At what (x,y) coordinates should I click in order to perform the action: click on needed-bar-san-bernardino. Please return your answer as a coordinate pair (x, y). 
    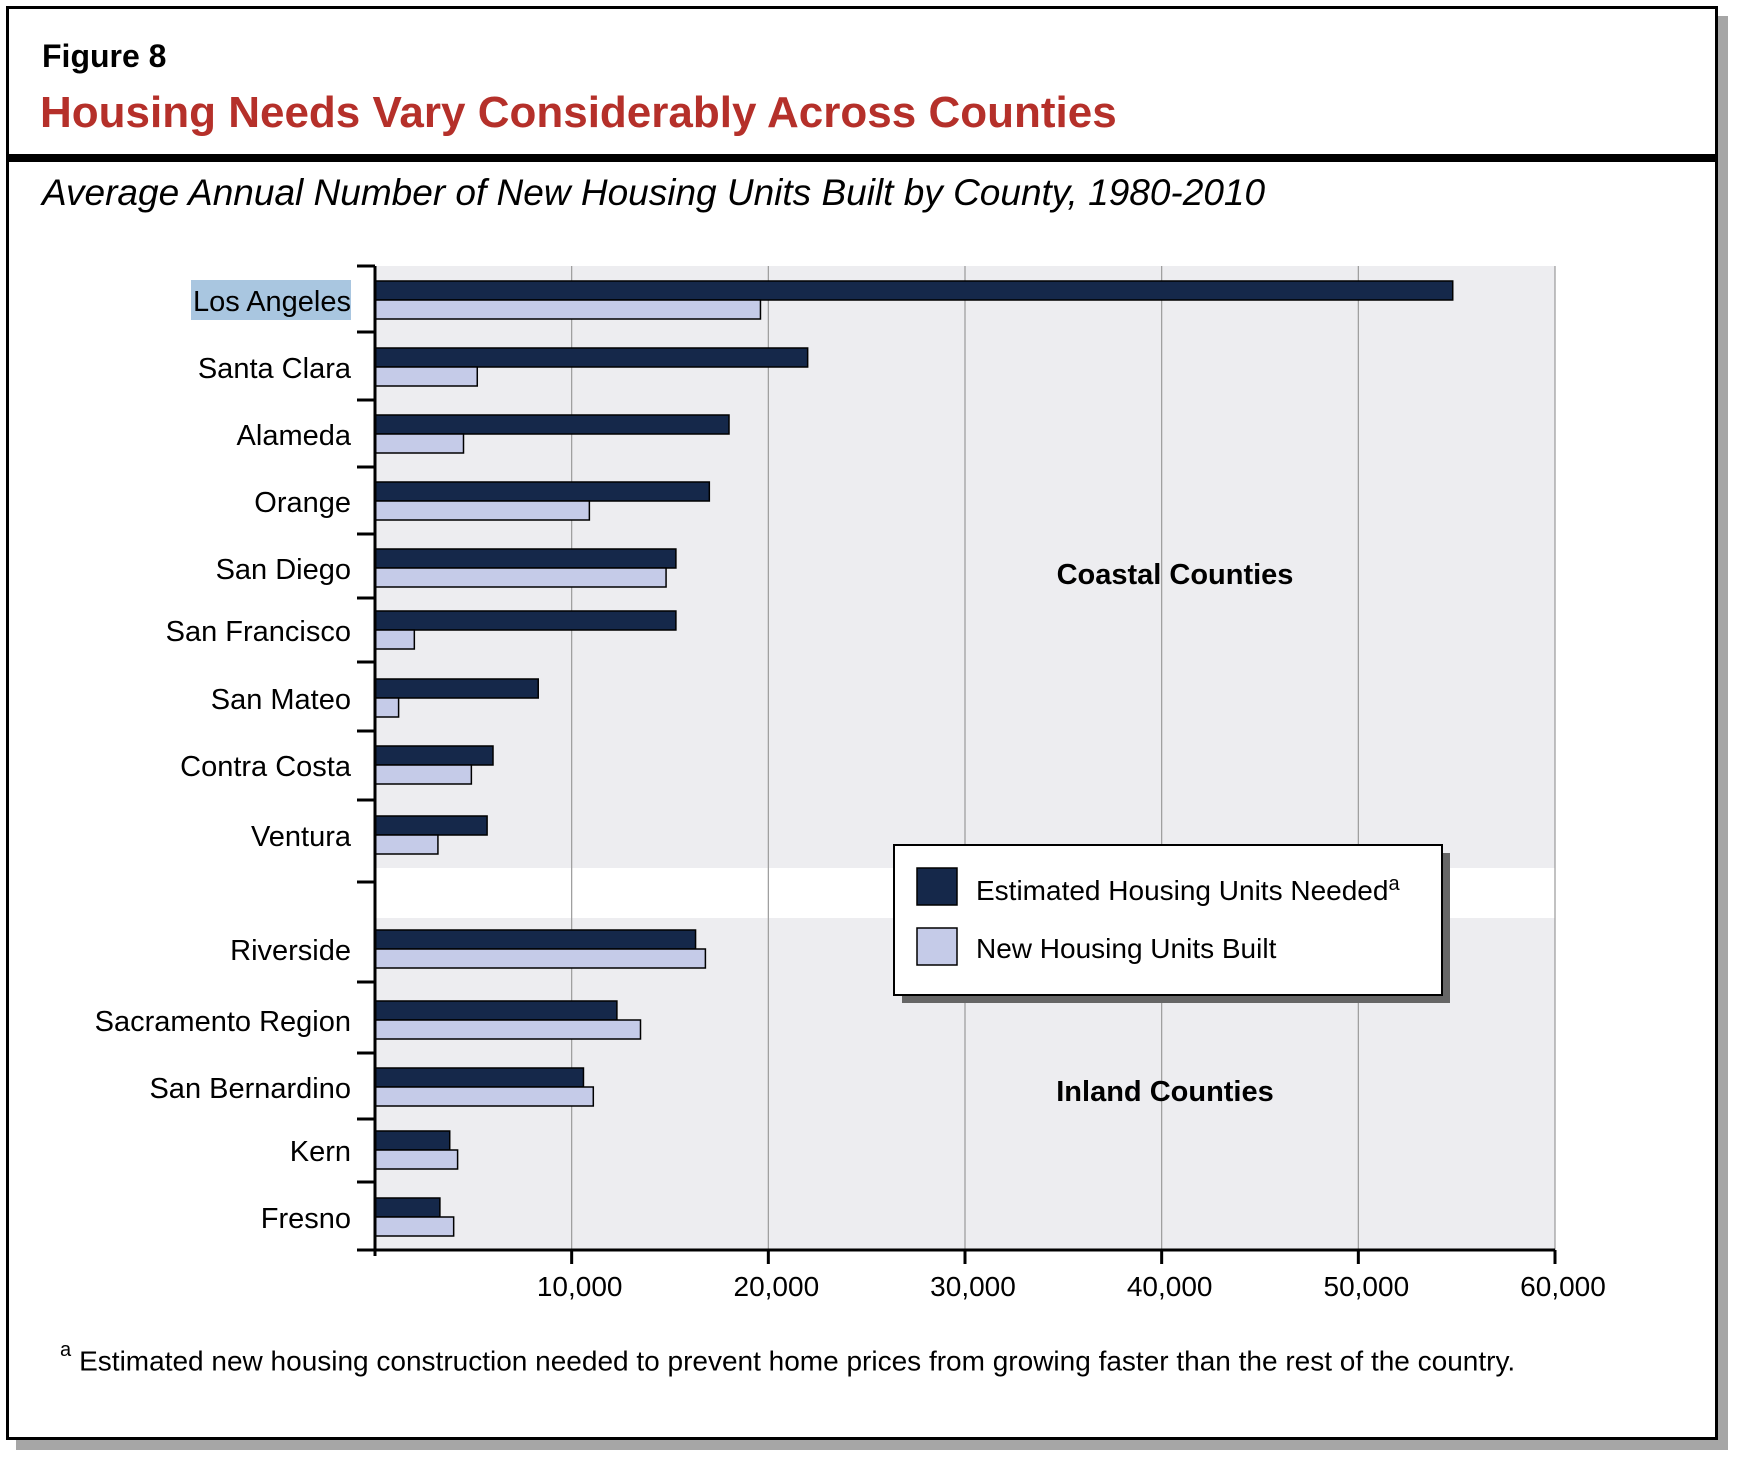
    Looking at the image, I should click on (479, 1077).